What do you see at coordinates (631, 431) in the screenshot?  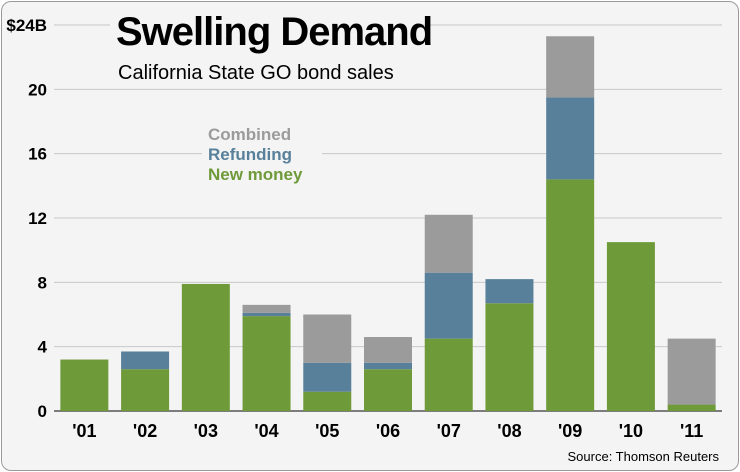 I see `x-tick-label: '10` at bounding box center [631, 431].